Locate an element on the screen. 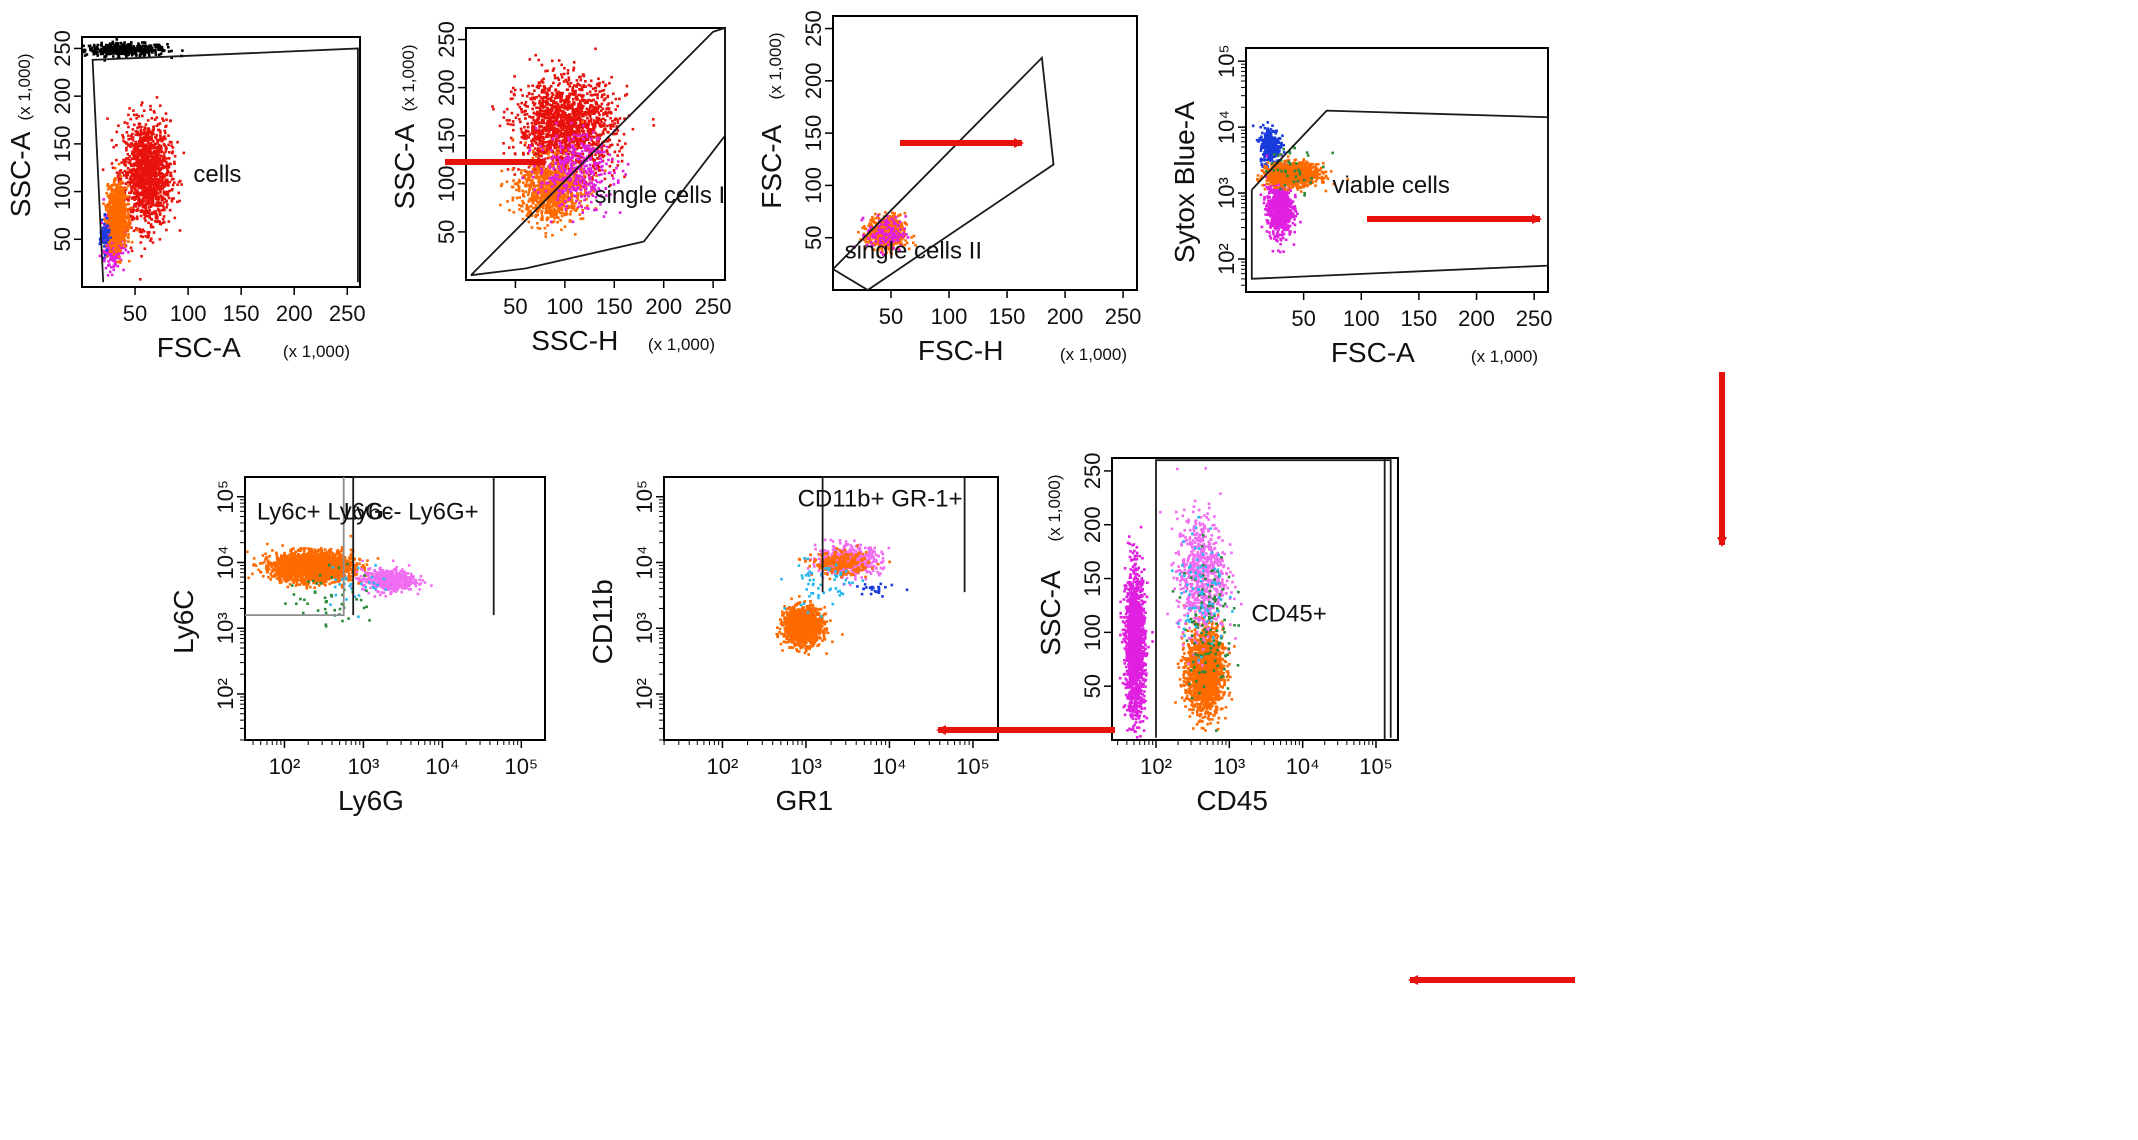 This screenshot has height=1140, width=2138. dots-p1 is located at coordinates (134, 159).